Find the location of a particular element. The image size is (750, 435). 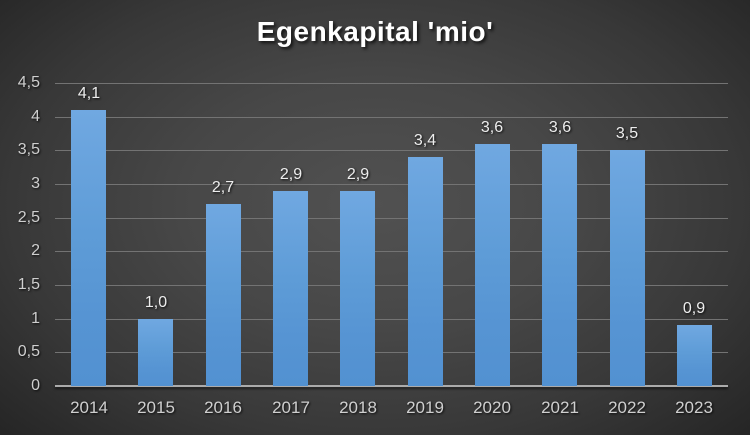

x-category-label: 2017 is located at coordinates (291, 407).